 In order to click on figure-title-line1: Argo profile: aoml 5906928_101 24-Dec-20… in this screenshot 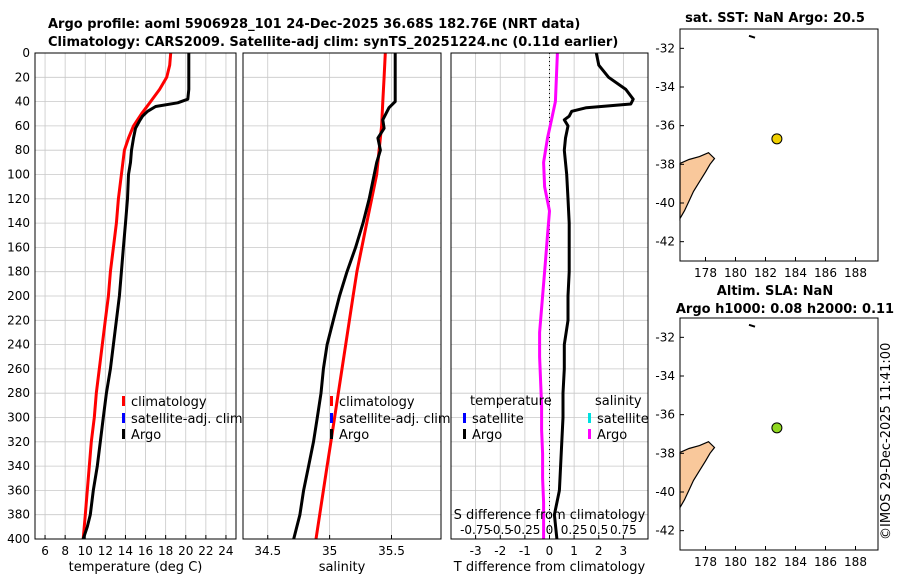, I will do `click(314, 24)`.